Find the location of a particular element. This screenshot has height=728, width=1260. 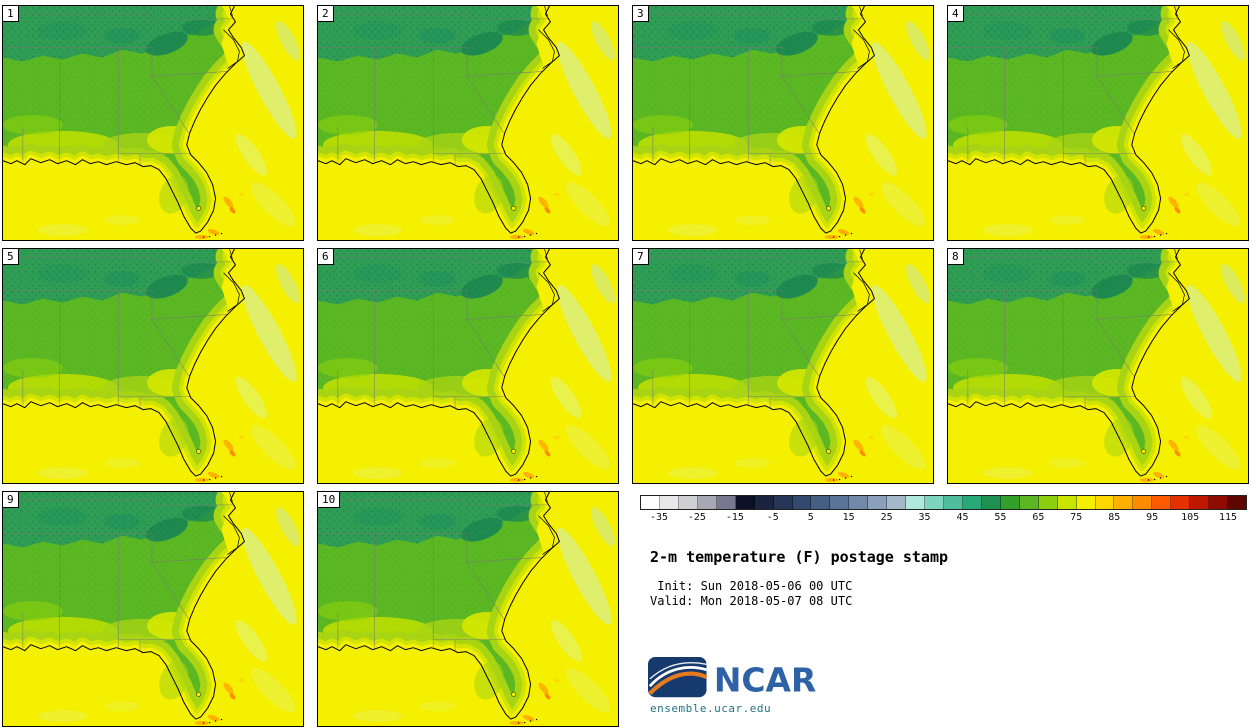

colorbar-tick-label: 45 is located at coordinates (962, 517).